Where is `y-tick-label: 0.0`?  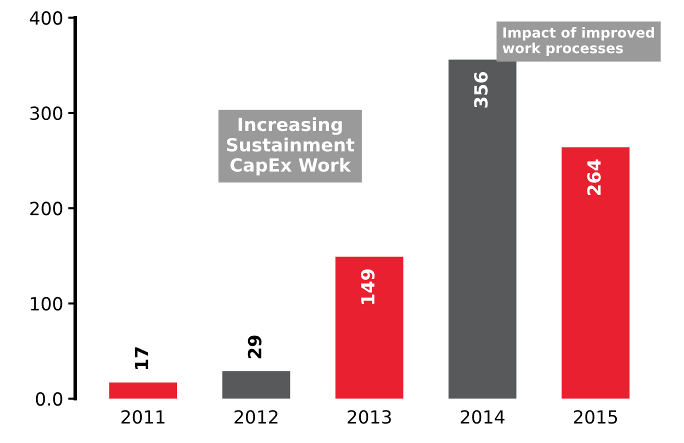
y-tick-label: 0.0 is located at coordinates (49, 399).